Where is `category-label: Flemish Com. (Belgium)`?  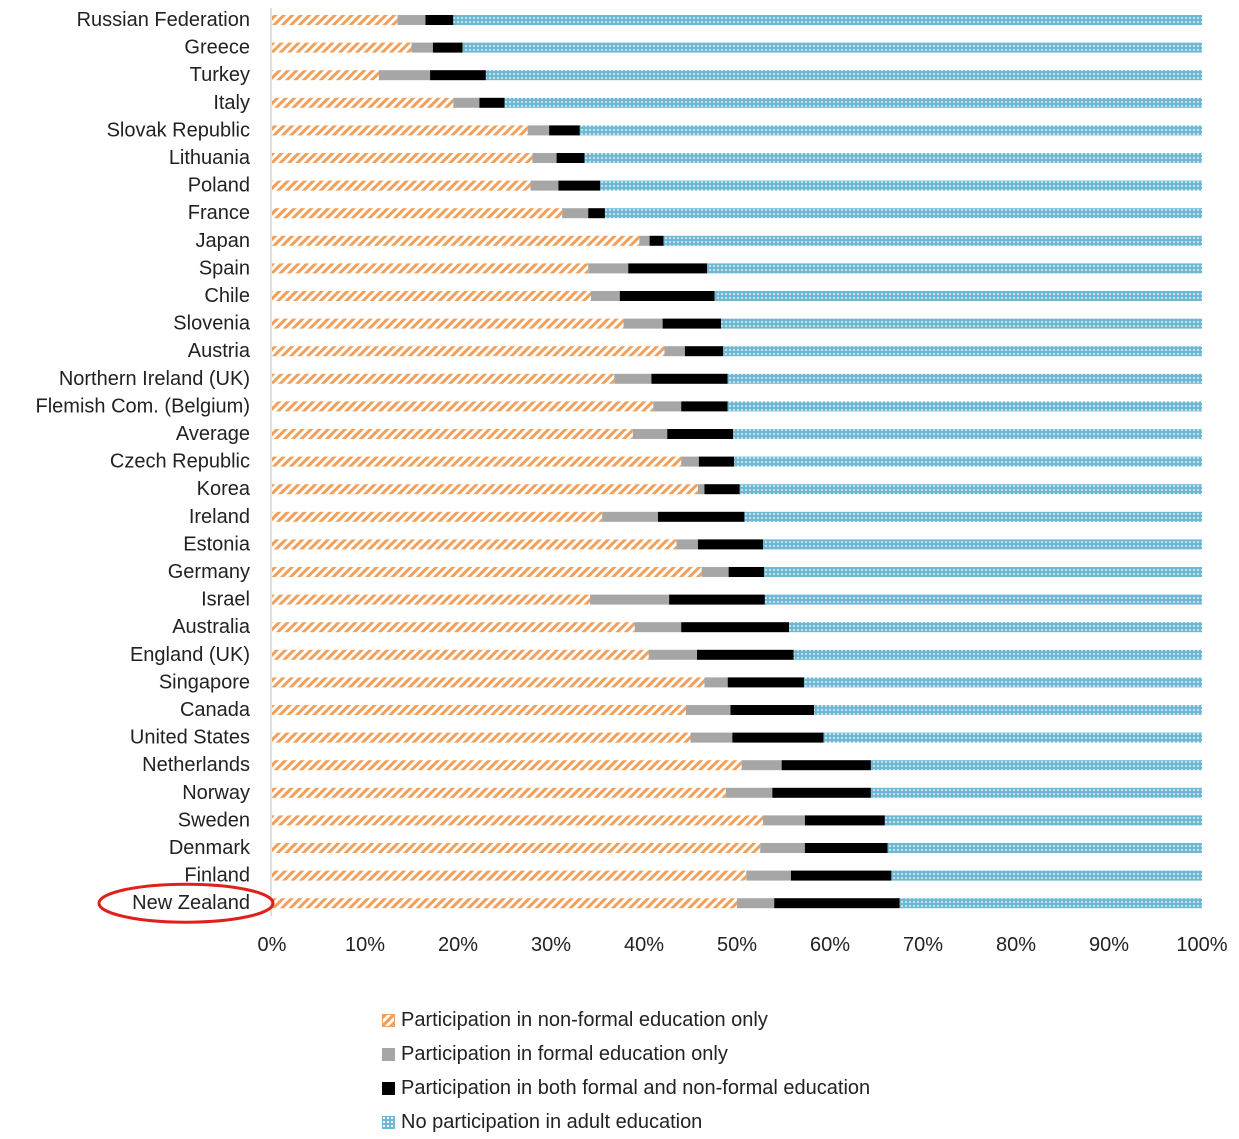 category-label: Flemish Com. (Belgium) is located at coordinates (143, 406).